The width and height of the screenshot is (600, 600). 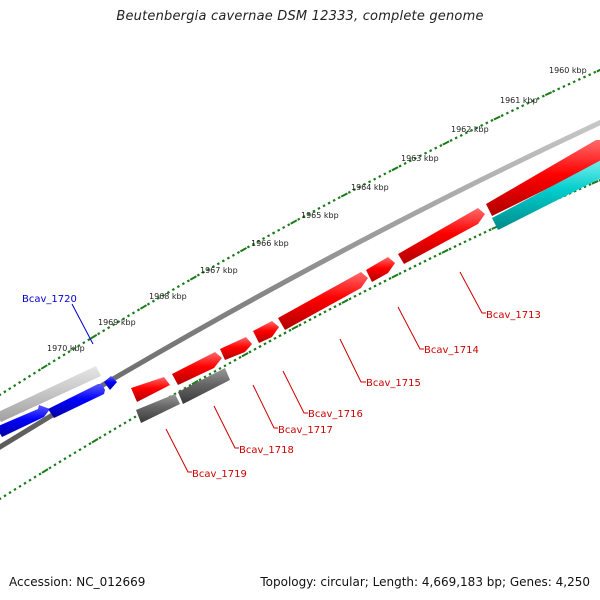 What do you see at coordinates (49, 299) in the screenshot?
I see `gene-label-bcav-1720: Bcav_1720` at bounding box center [49, 299].